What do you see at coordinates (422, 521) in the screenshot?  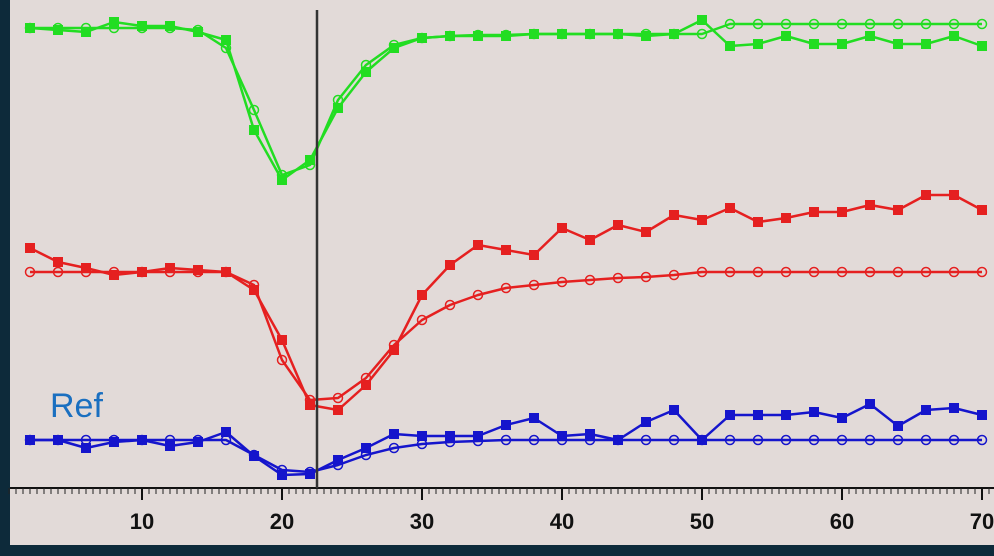 I see `x-tick-label: 30` at bounding box center [422, 521].